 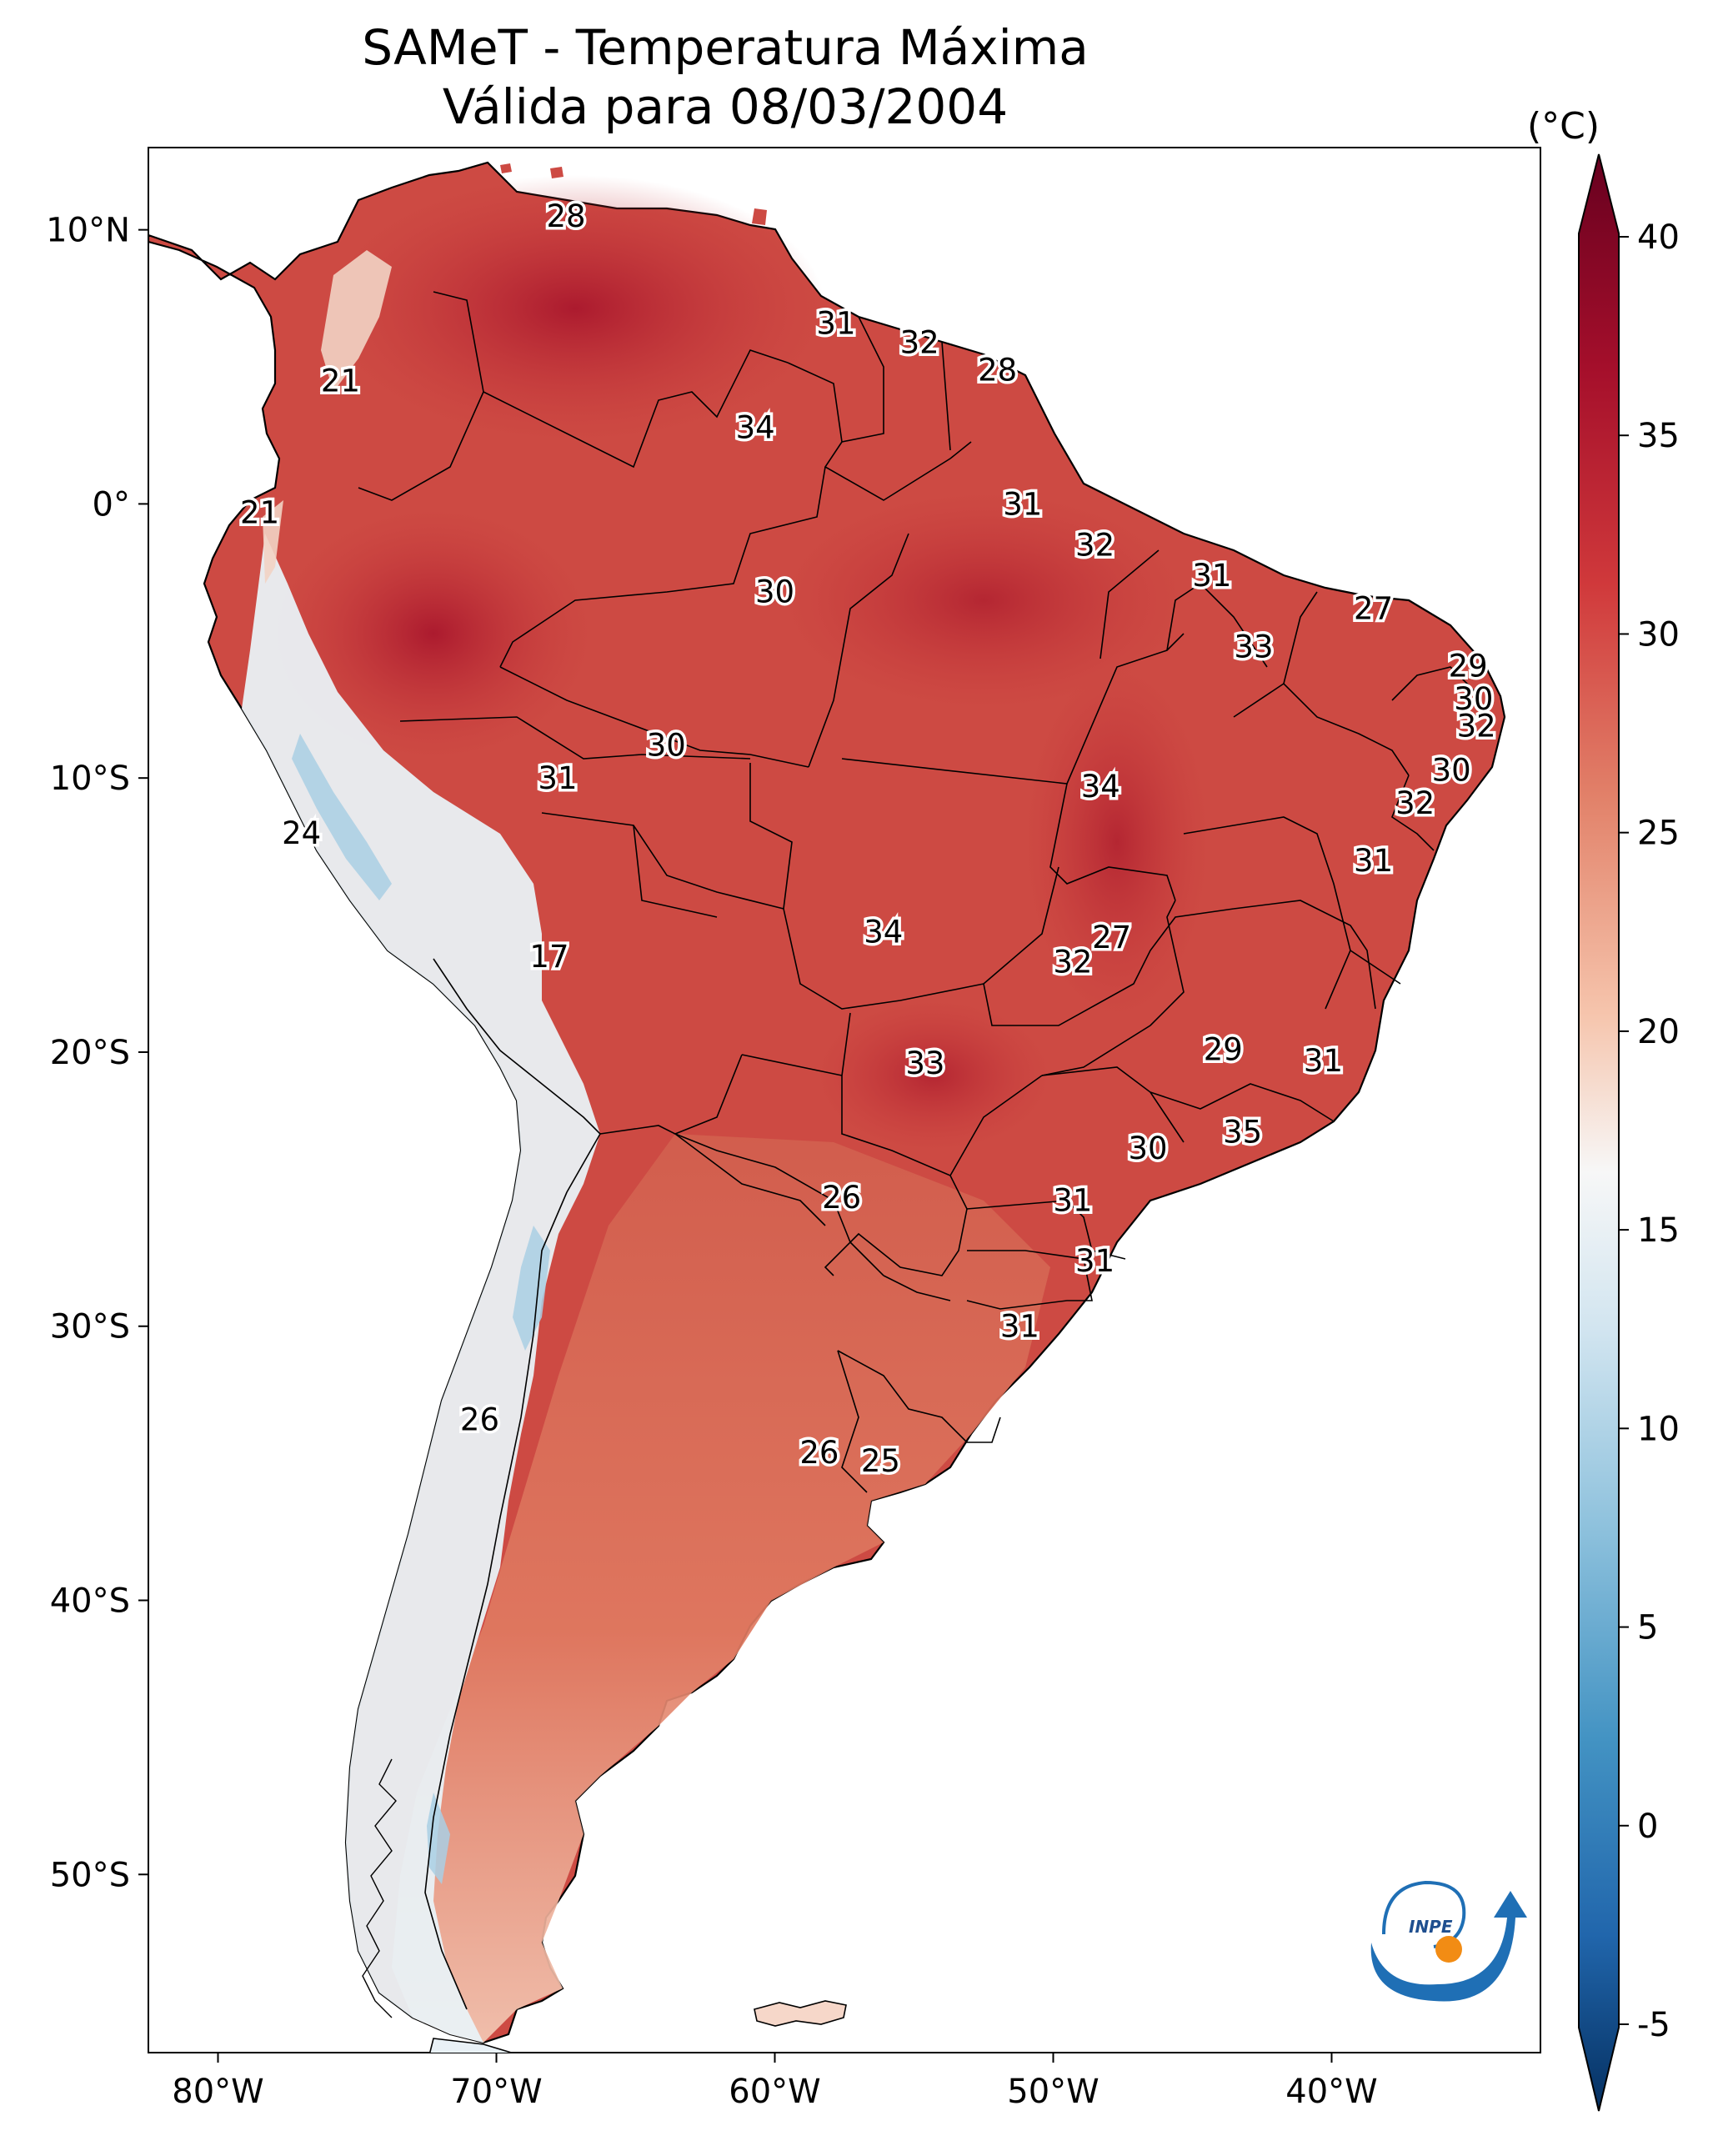 What do you see at coordinates (1659, 436) in the screenshot?
I see `colorbar-tick-label: 35` at bounding box center [1659, 436].